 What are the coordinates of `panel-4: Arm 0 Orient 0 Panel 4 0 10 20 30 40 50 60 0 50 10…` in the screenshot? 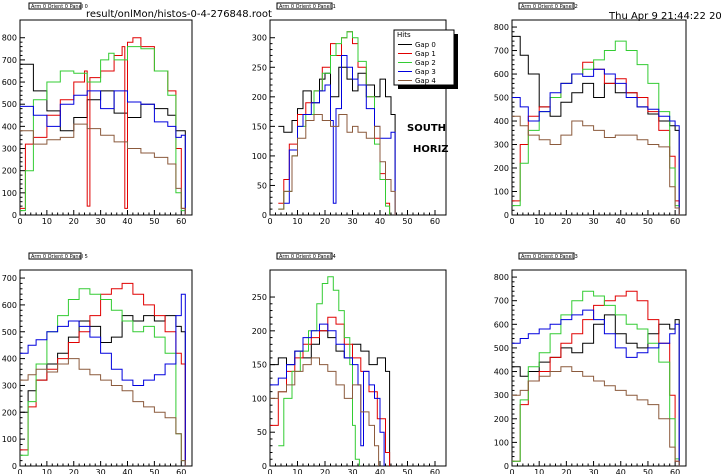 It's located at (349, 363).